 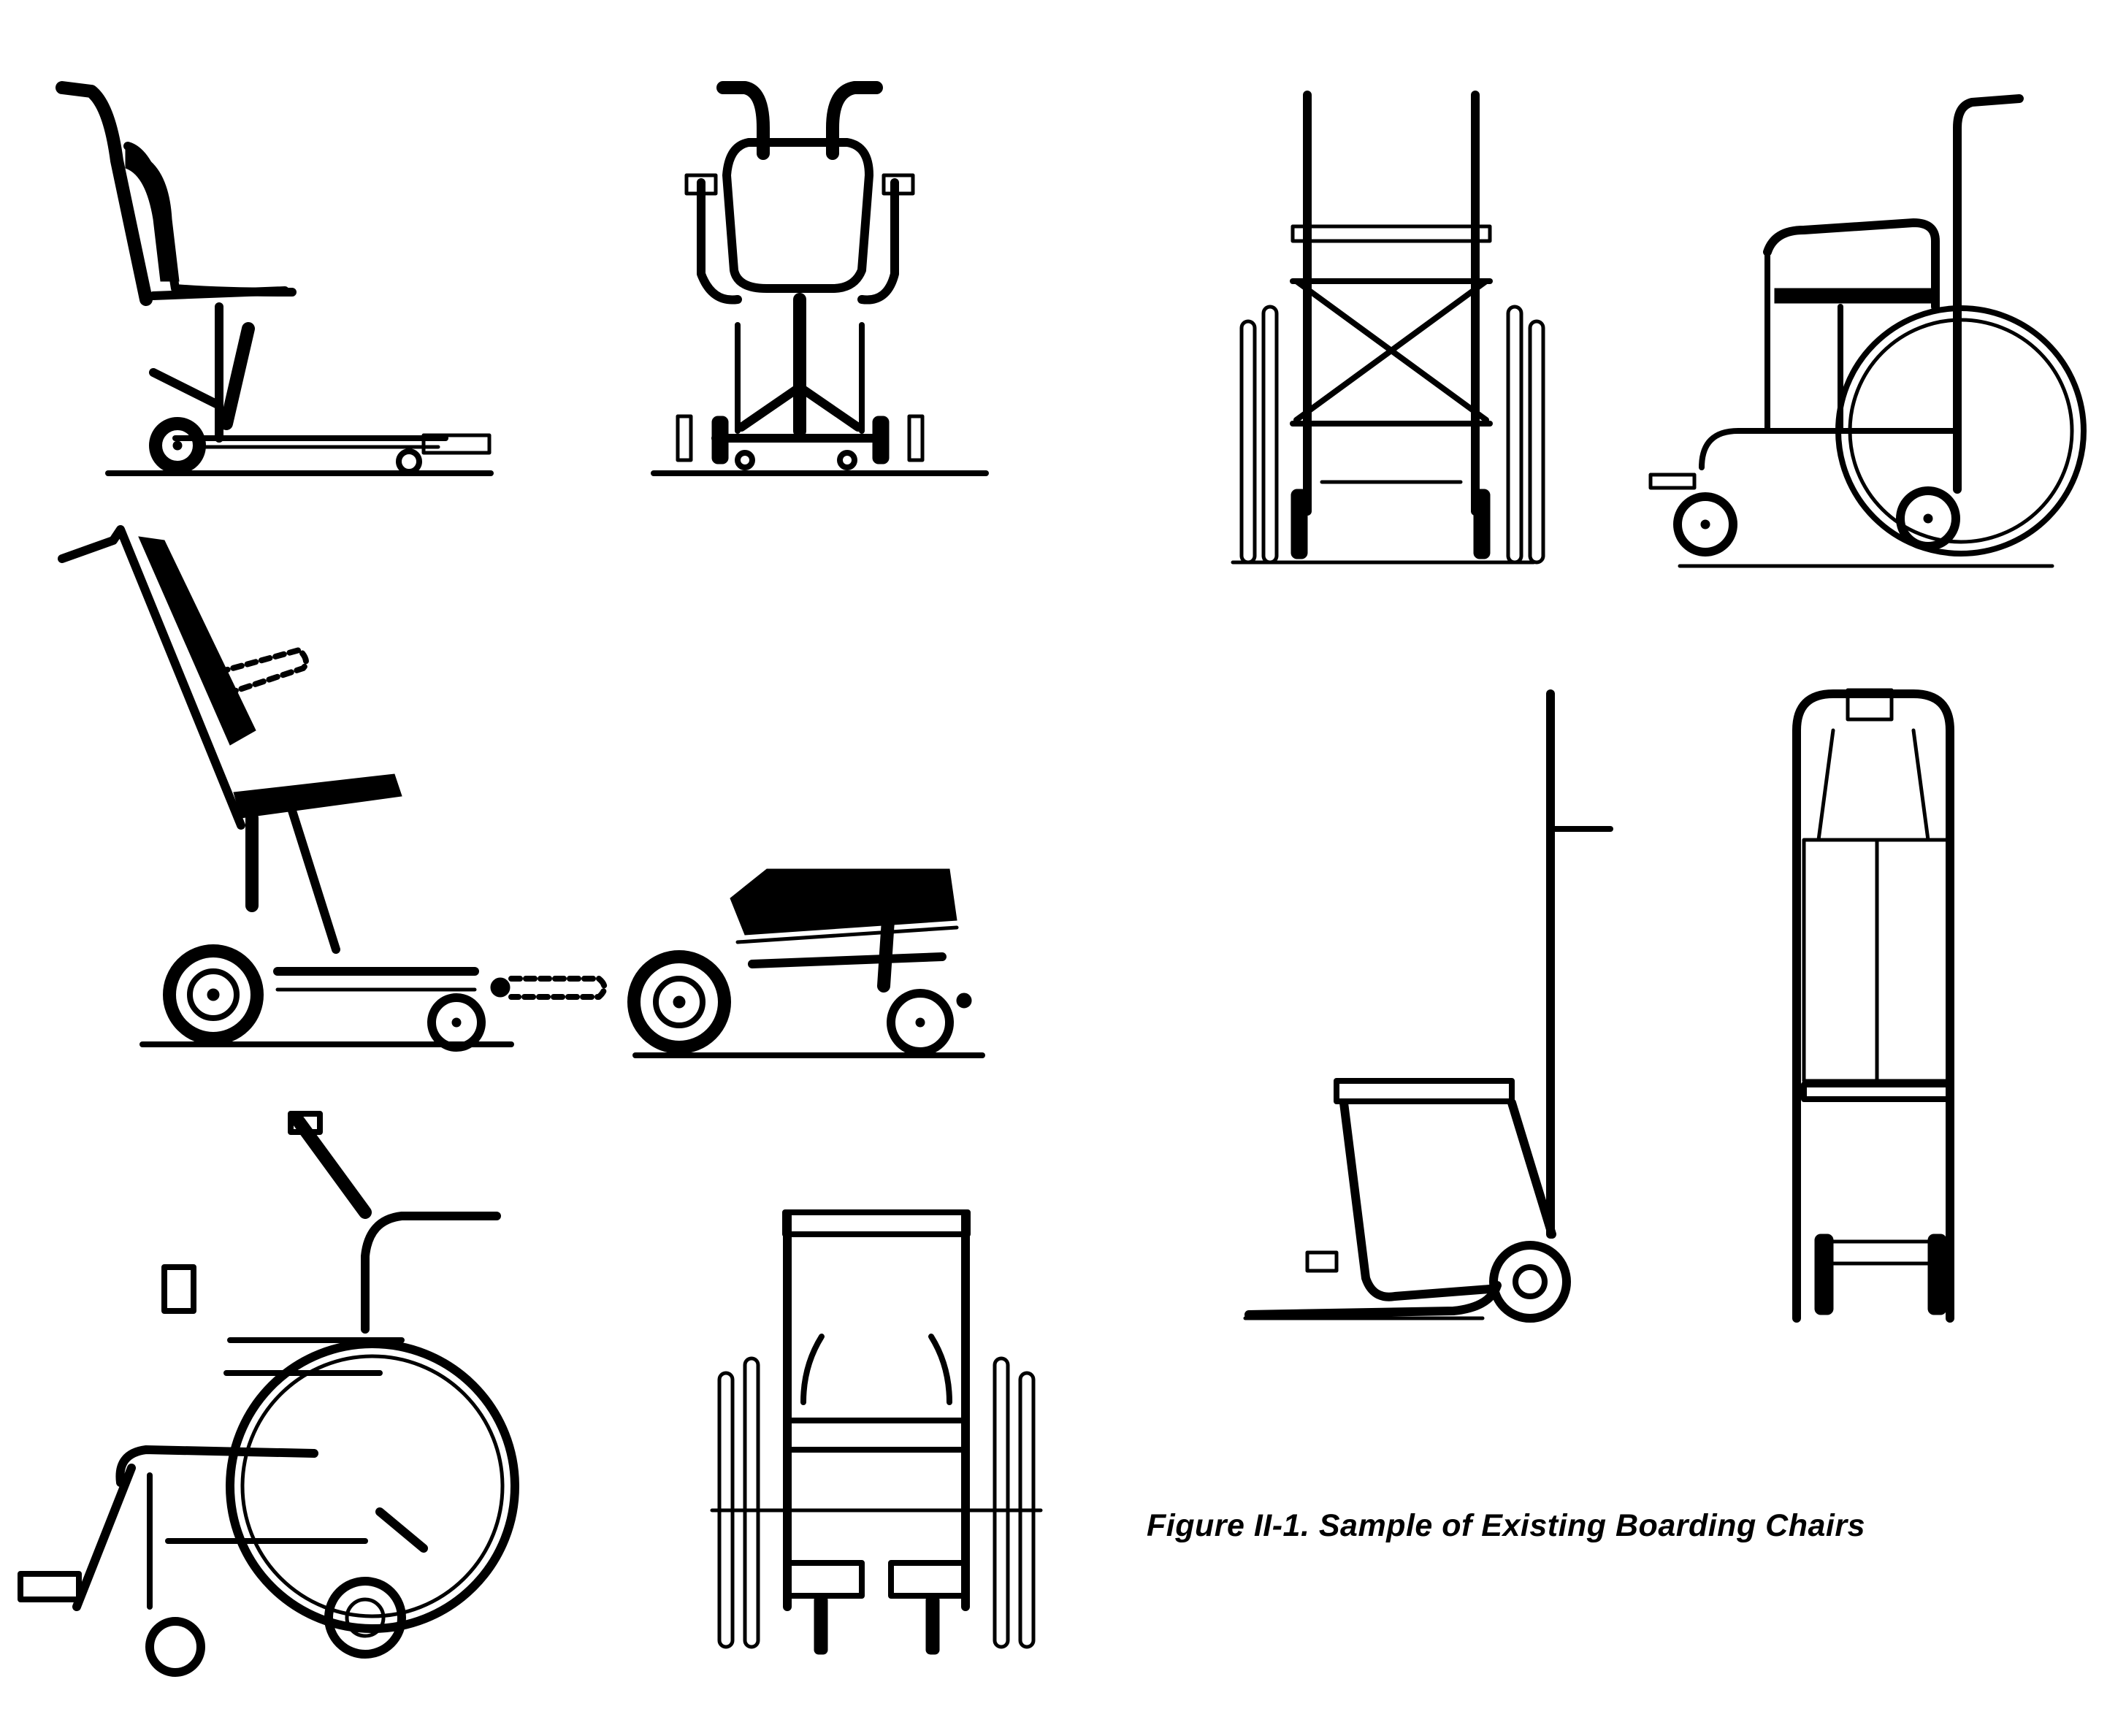 I want to click on folding-wheelchair-side-icon, so click(x=1867, y=331).